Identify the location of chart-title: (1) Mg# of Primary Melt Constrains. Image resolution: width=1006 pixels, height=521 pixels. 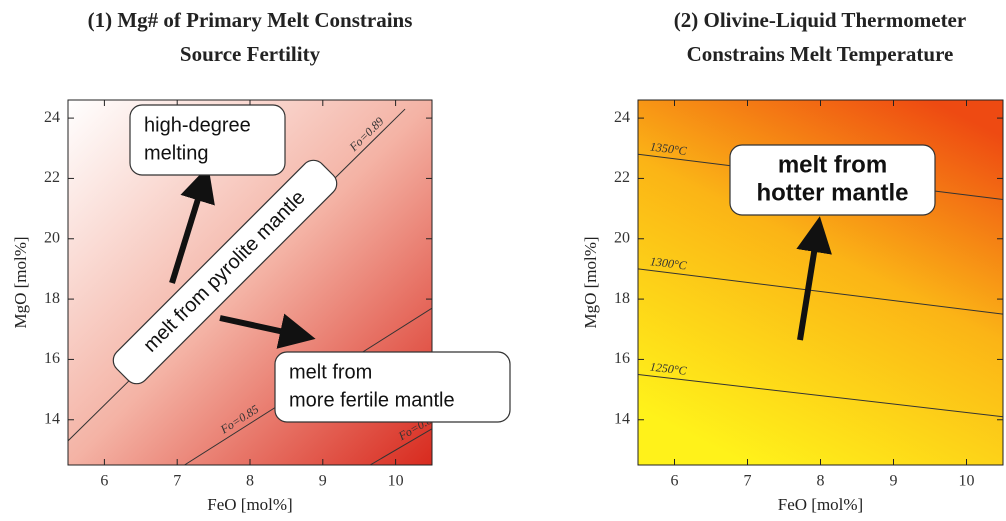
(250, 20).